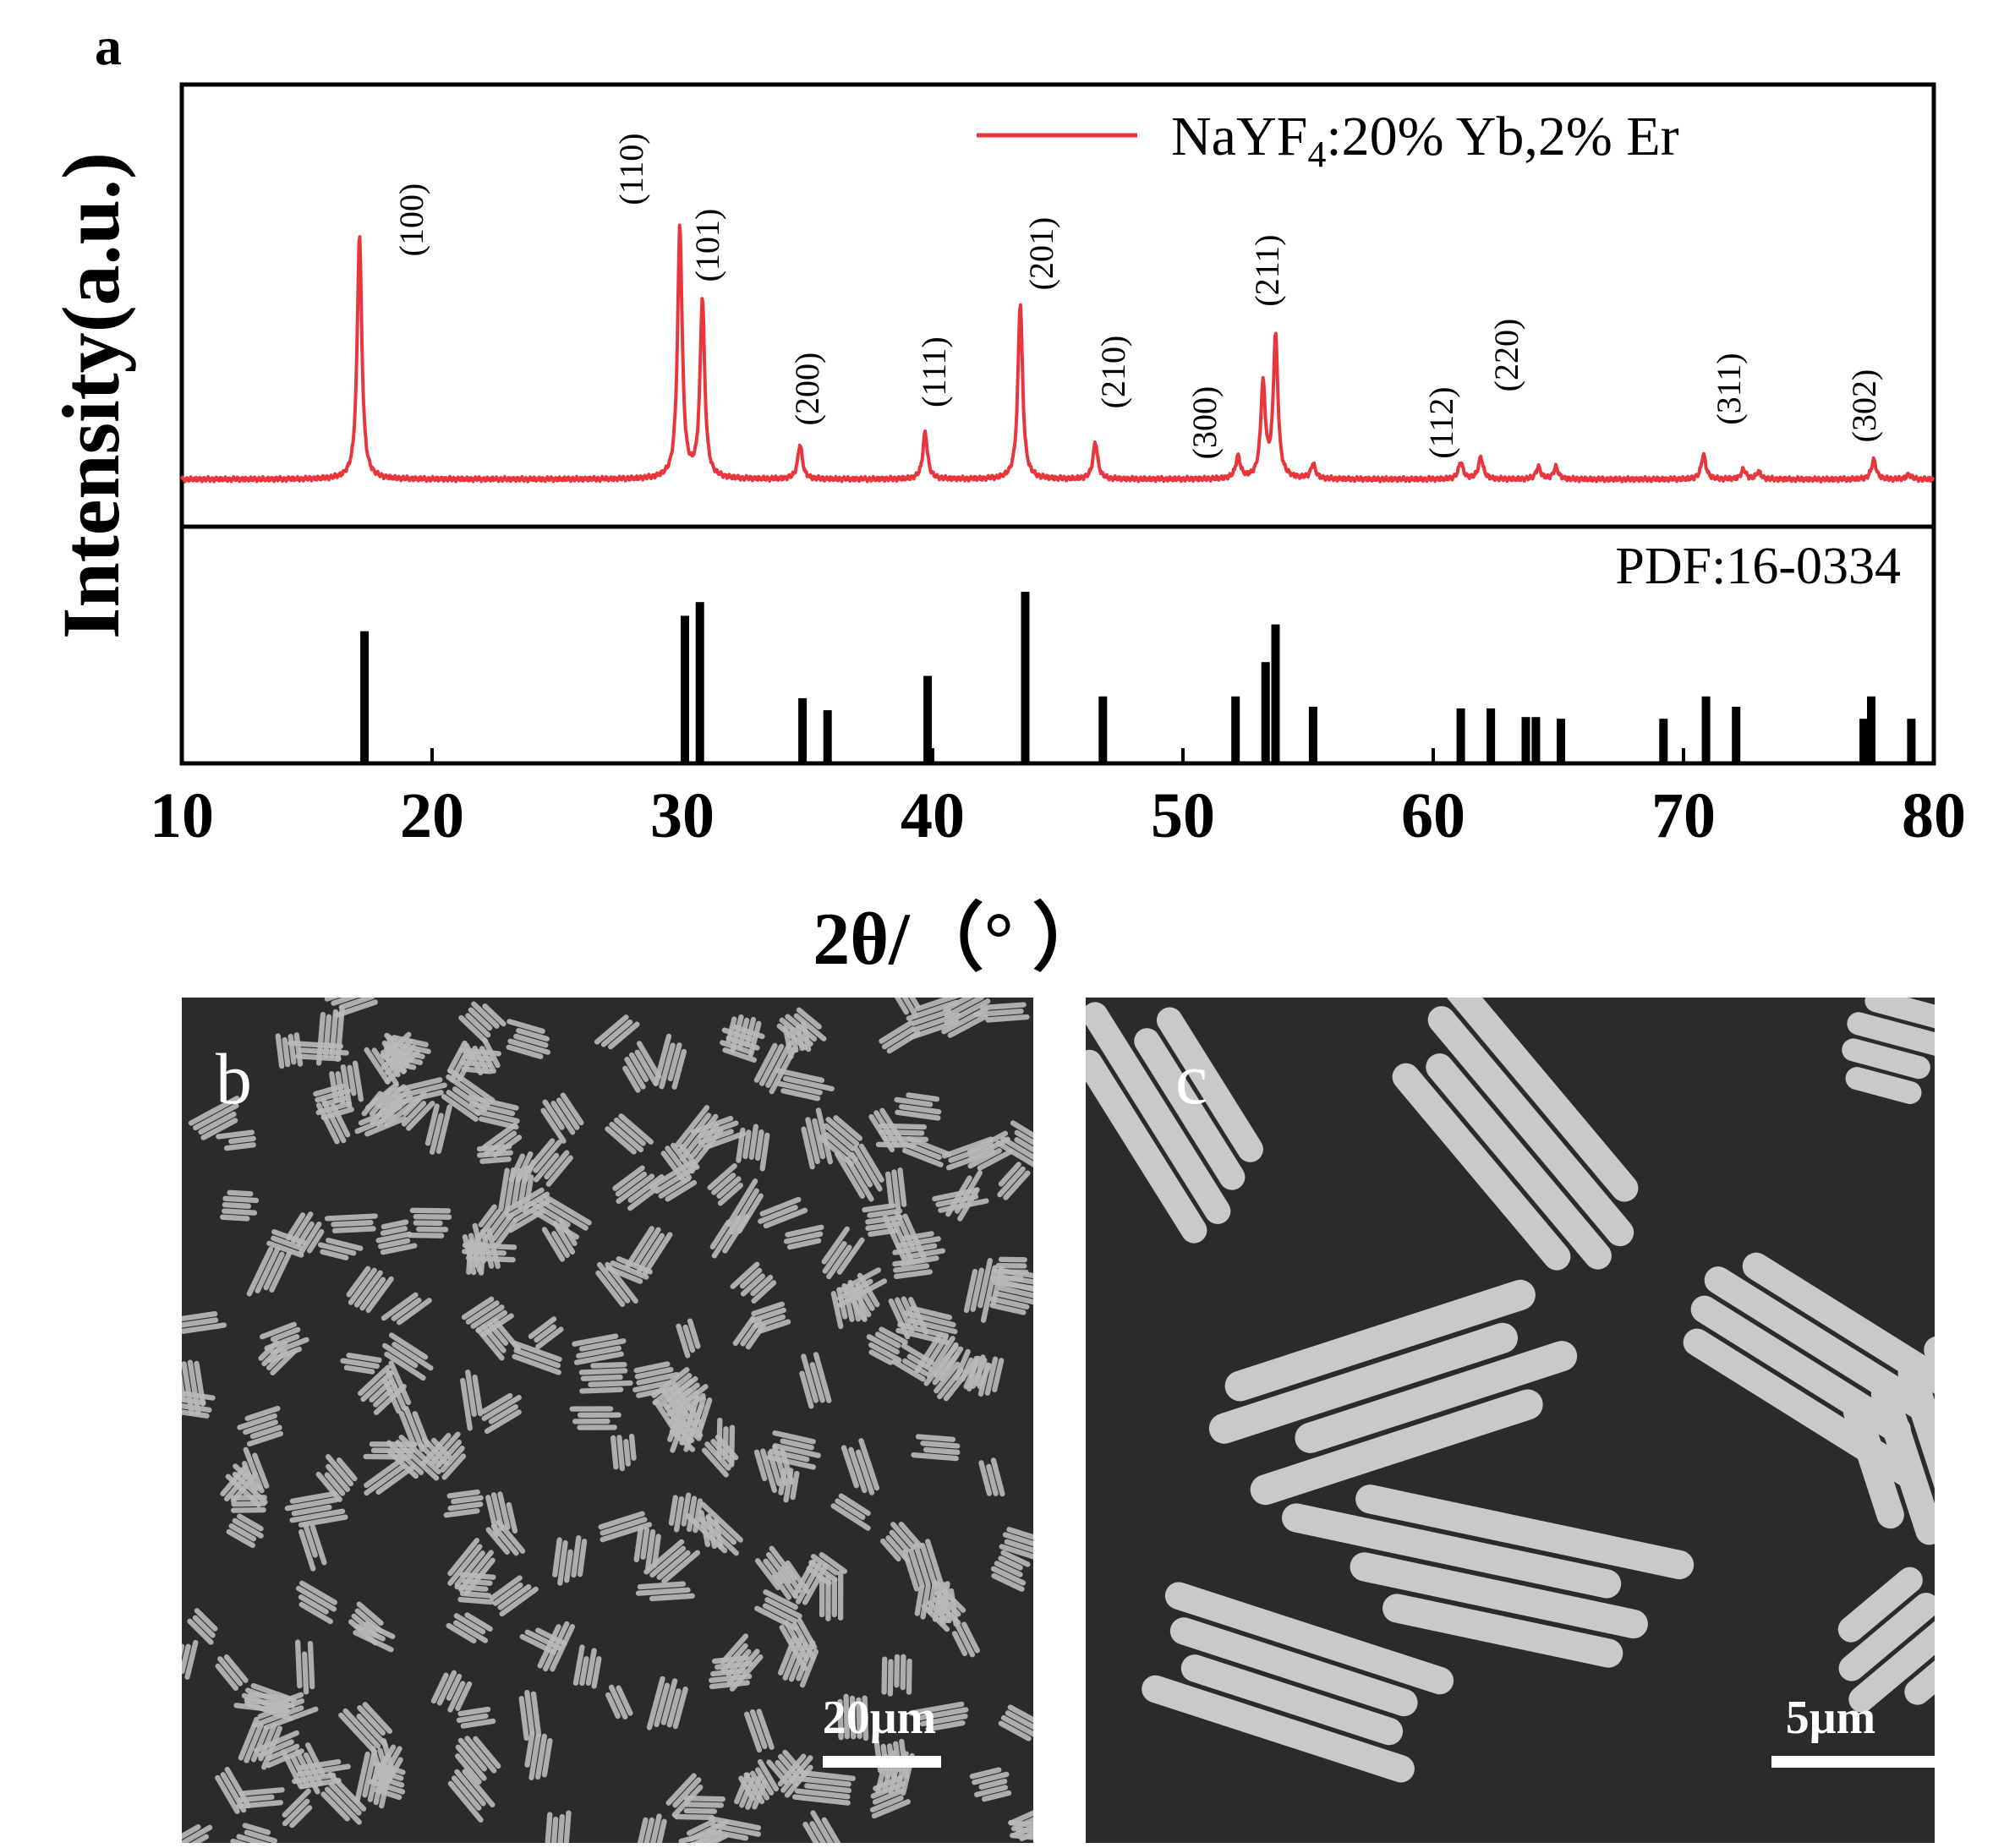 The width and height of the screenshot is (1993, 1848). I want to click on reference-sticks, so click(1138, 677).